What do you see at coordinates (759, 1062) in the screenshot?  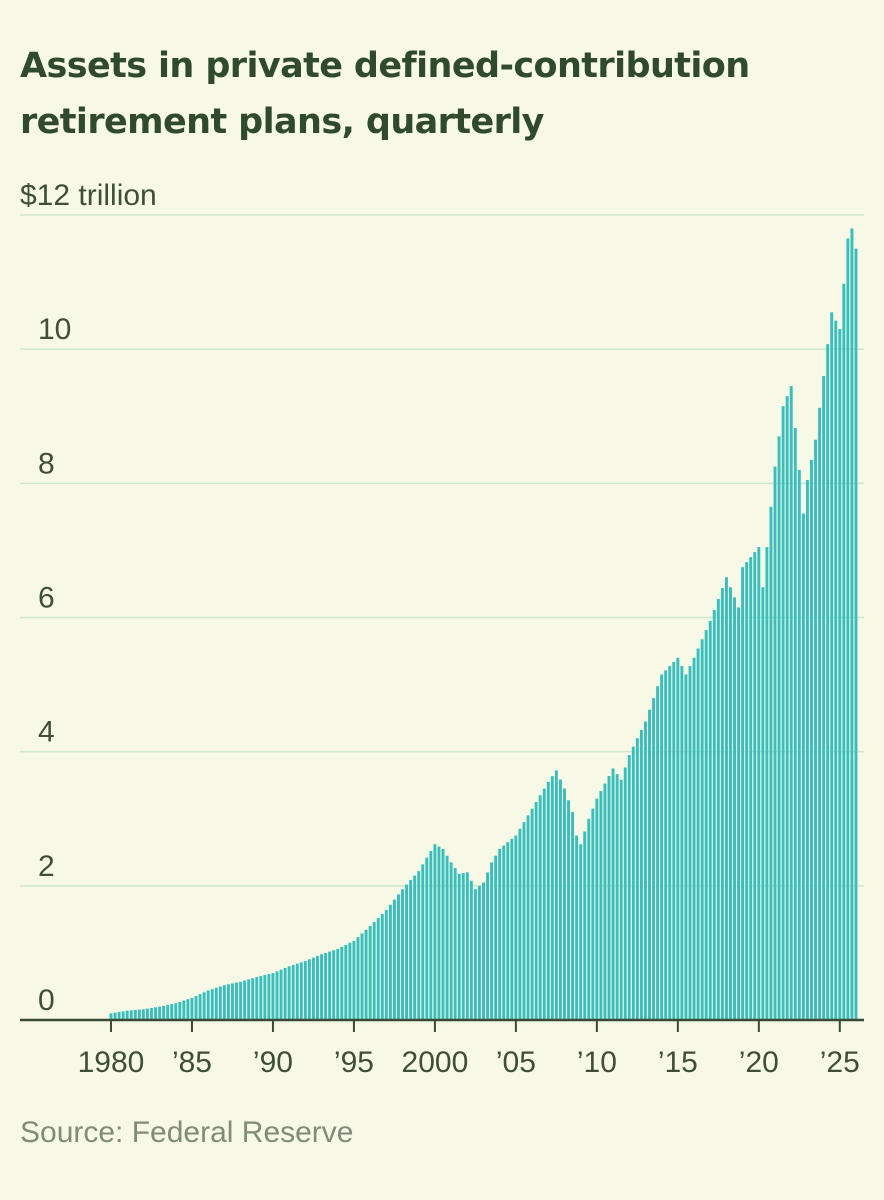 I see `x-tick-label: ’20` at bounding box center [759, 1062].